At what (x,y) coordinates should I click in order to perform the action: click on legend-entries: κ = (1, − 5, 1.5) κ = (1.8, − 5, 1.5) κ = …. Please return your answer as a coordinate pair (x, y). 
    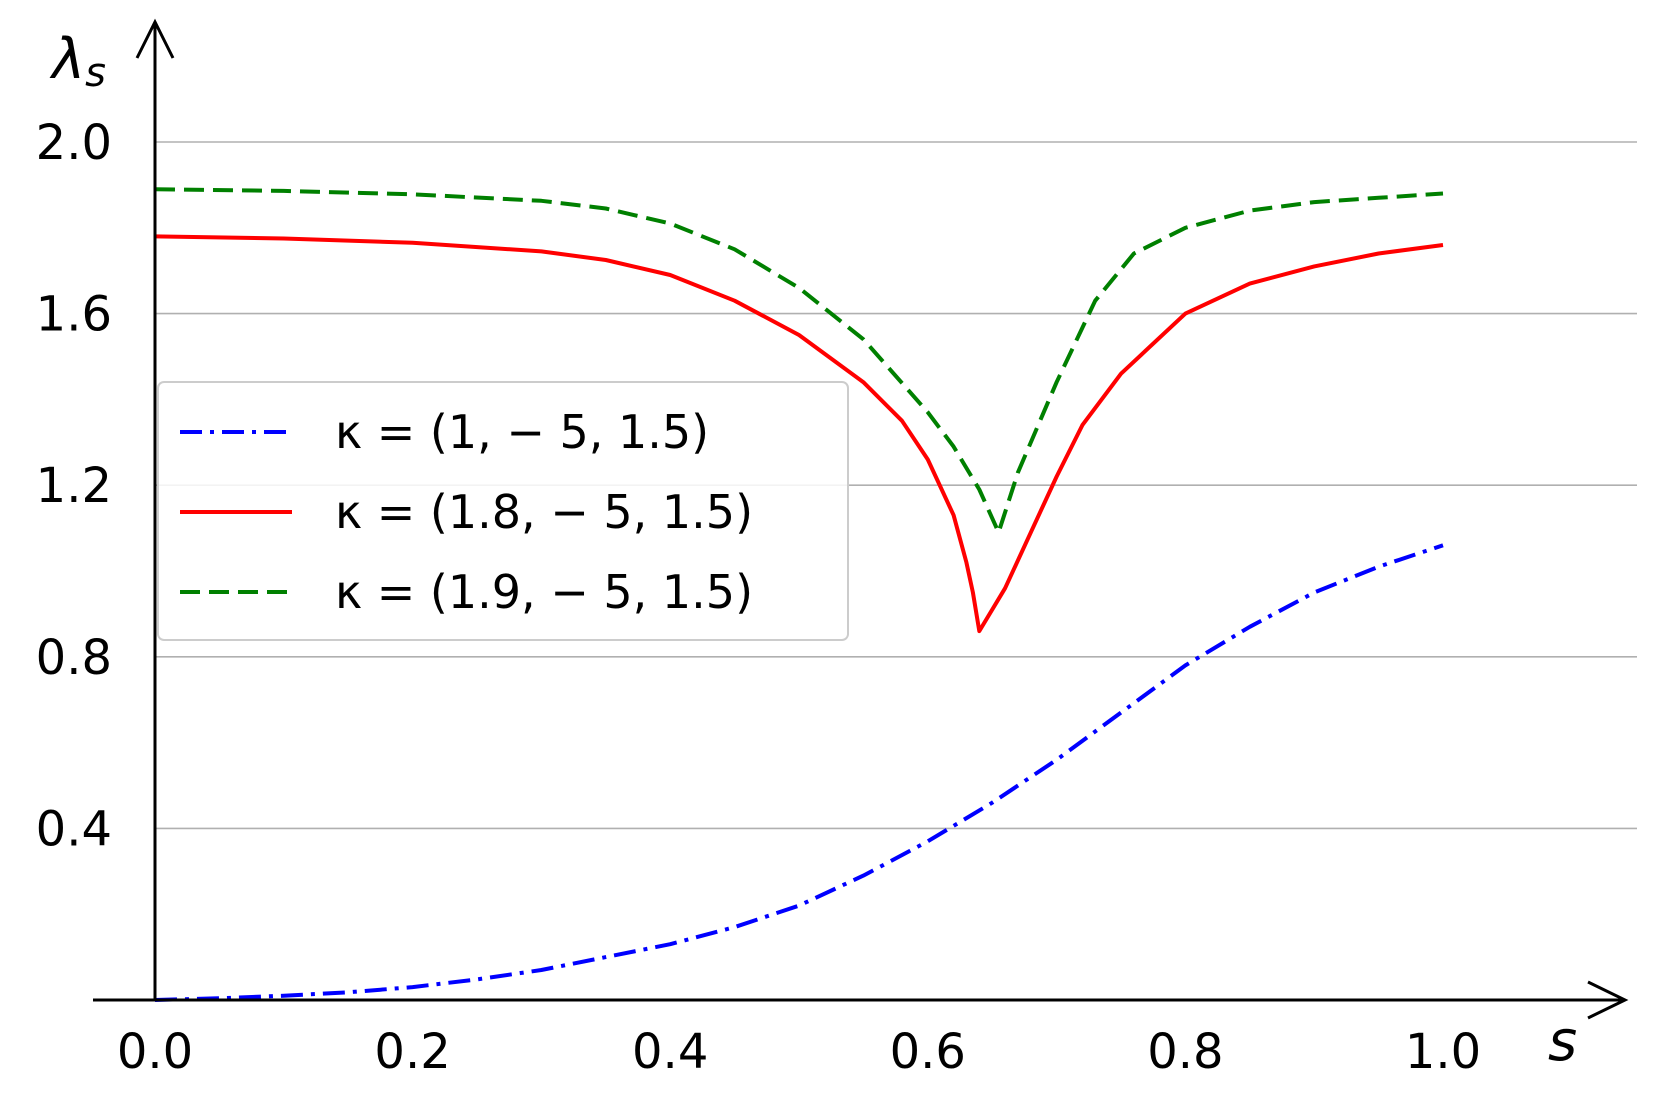
    Looking at the image, I should click on (466, 512).